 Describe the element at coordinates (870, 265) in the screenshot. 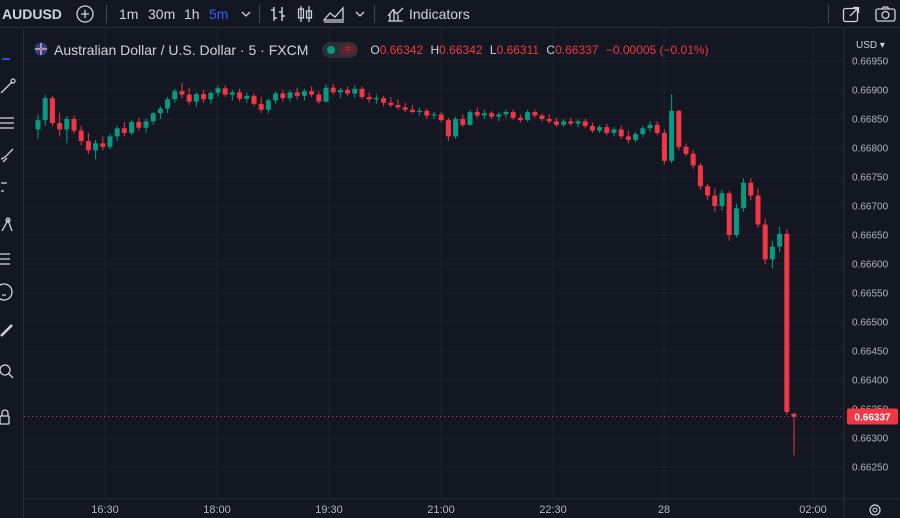

I see `price-tick-label: 0.66600` at that location.